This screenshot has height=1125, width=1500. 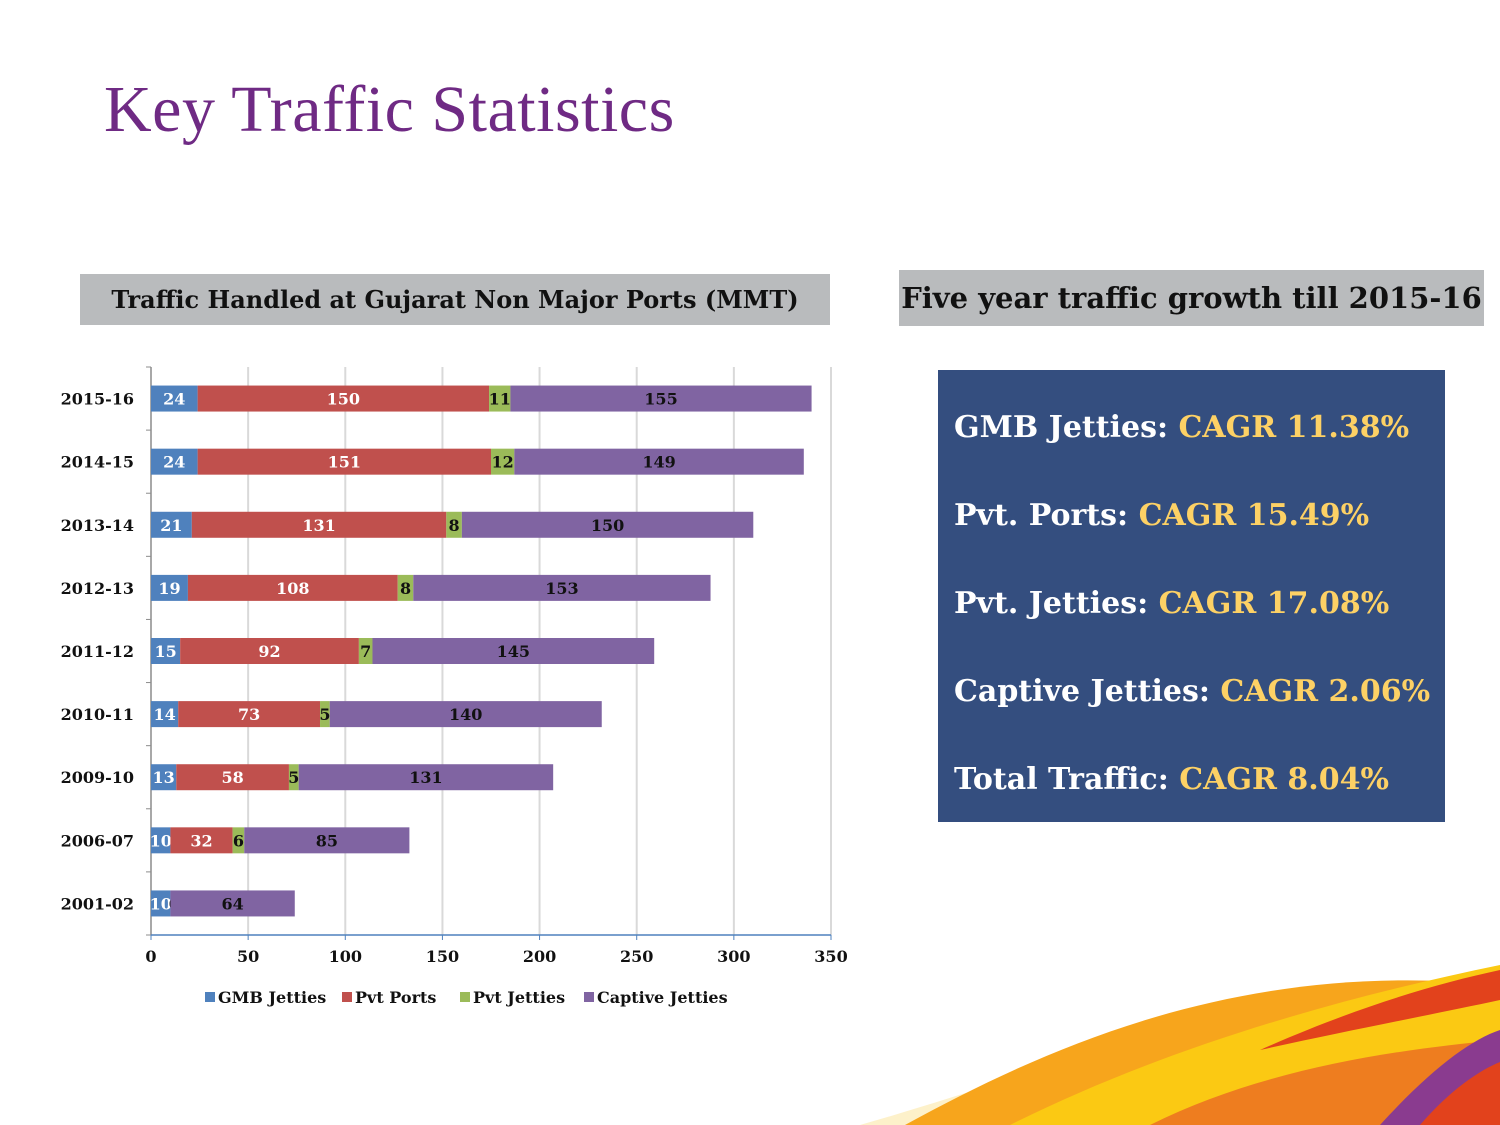 I want to click on data-label: 145, so click(x=513, y=651).